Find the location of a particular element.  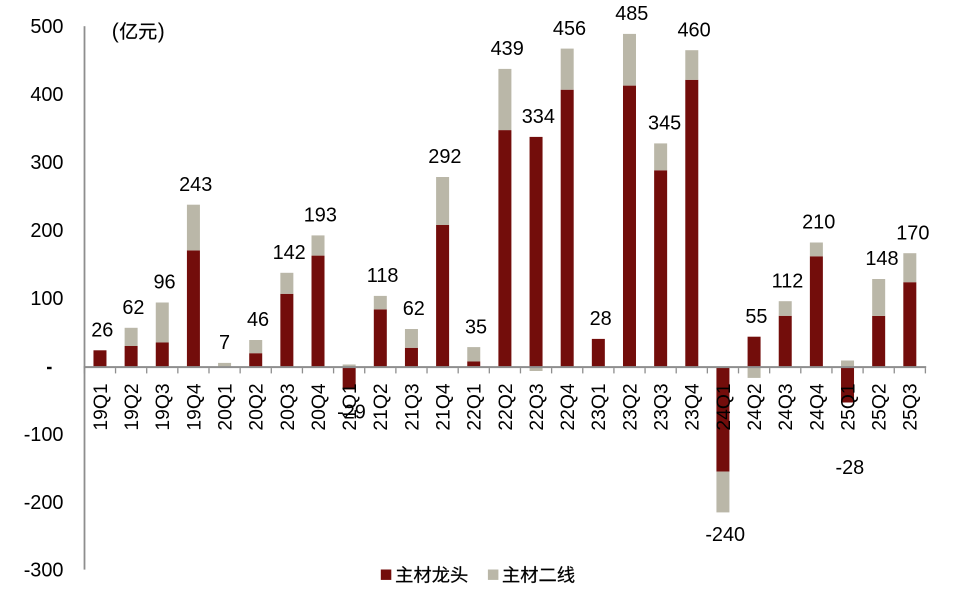

svg-text: 200 is located at coordinates (46, 231).